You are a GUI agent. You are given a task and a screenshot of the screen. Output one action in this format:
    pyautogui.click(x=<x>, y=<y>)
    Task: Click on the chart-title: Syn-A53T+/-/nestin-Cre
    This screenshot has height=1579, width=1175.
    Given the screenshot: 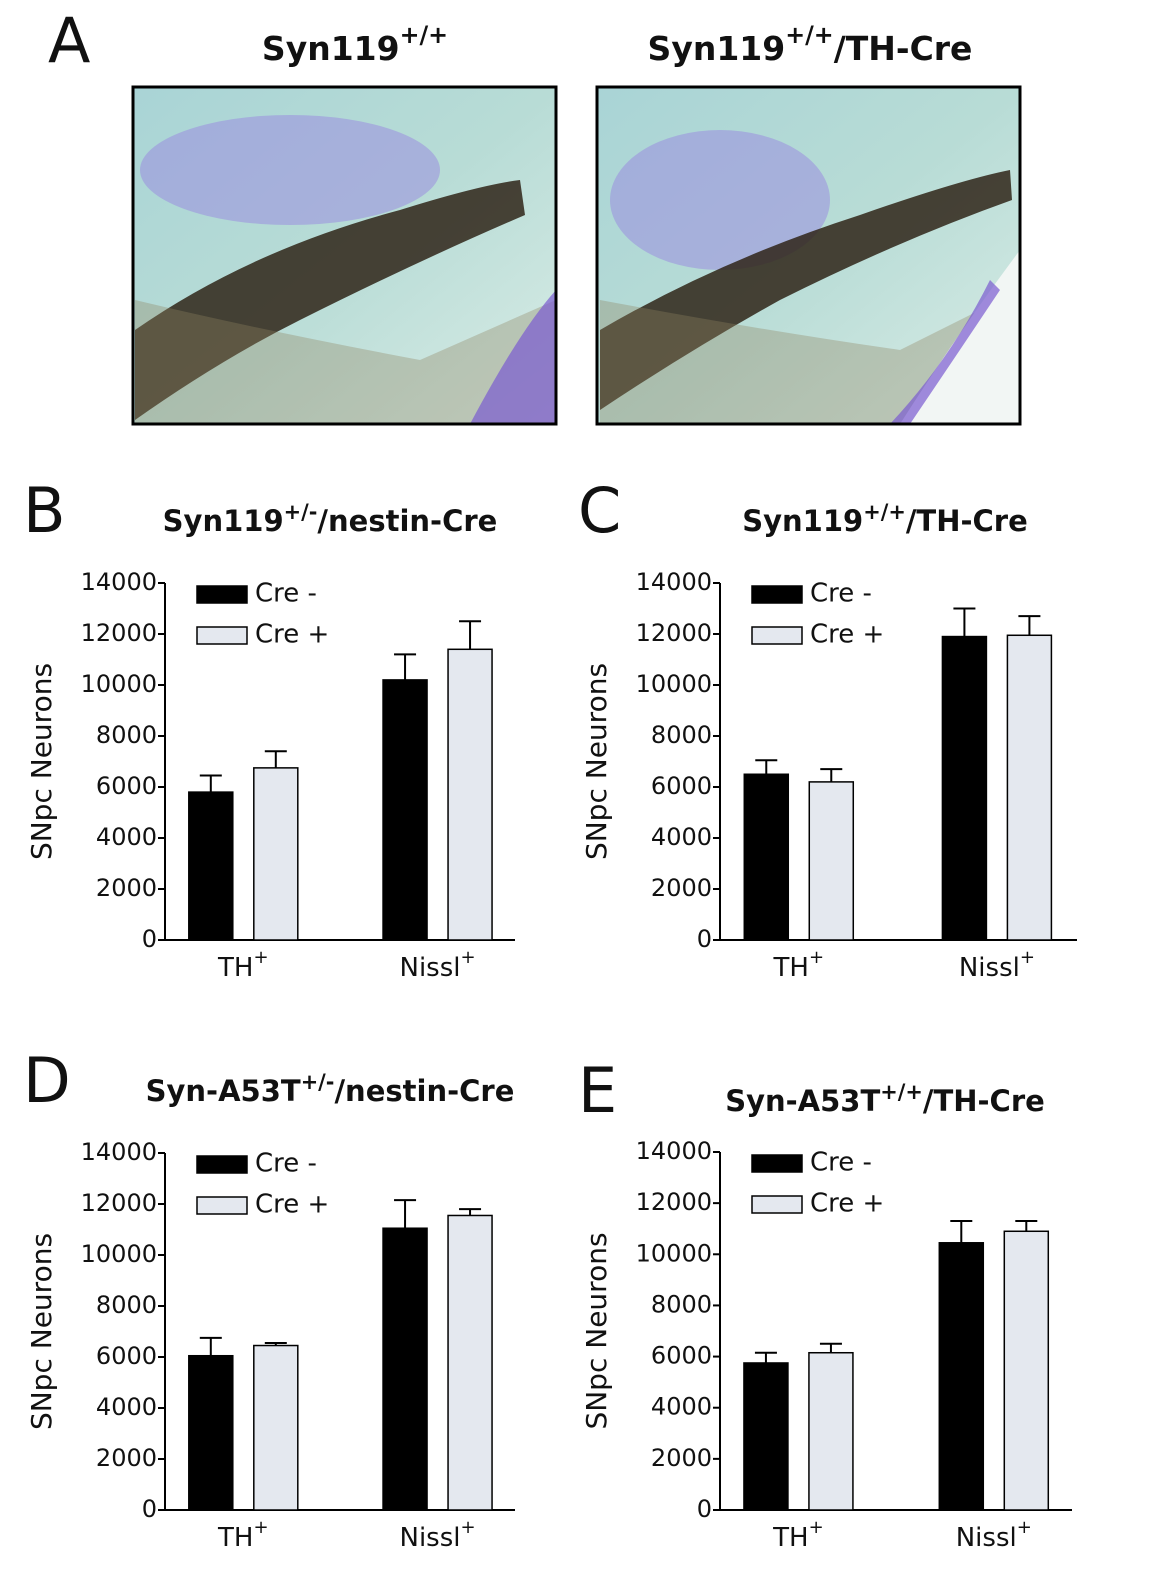 What is the action you would take?
    pyautogui.click(x=330, y=1089)
    